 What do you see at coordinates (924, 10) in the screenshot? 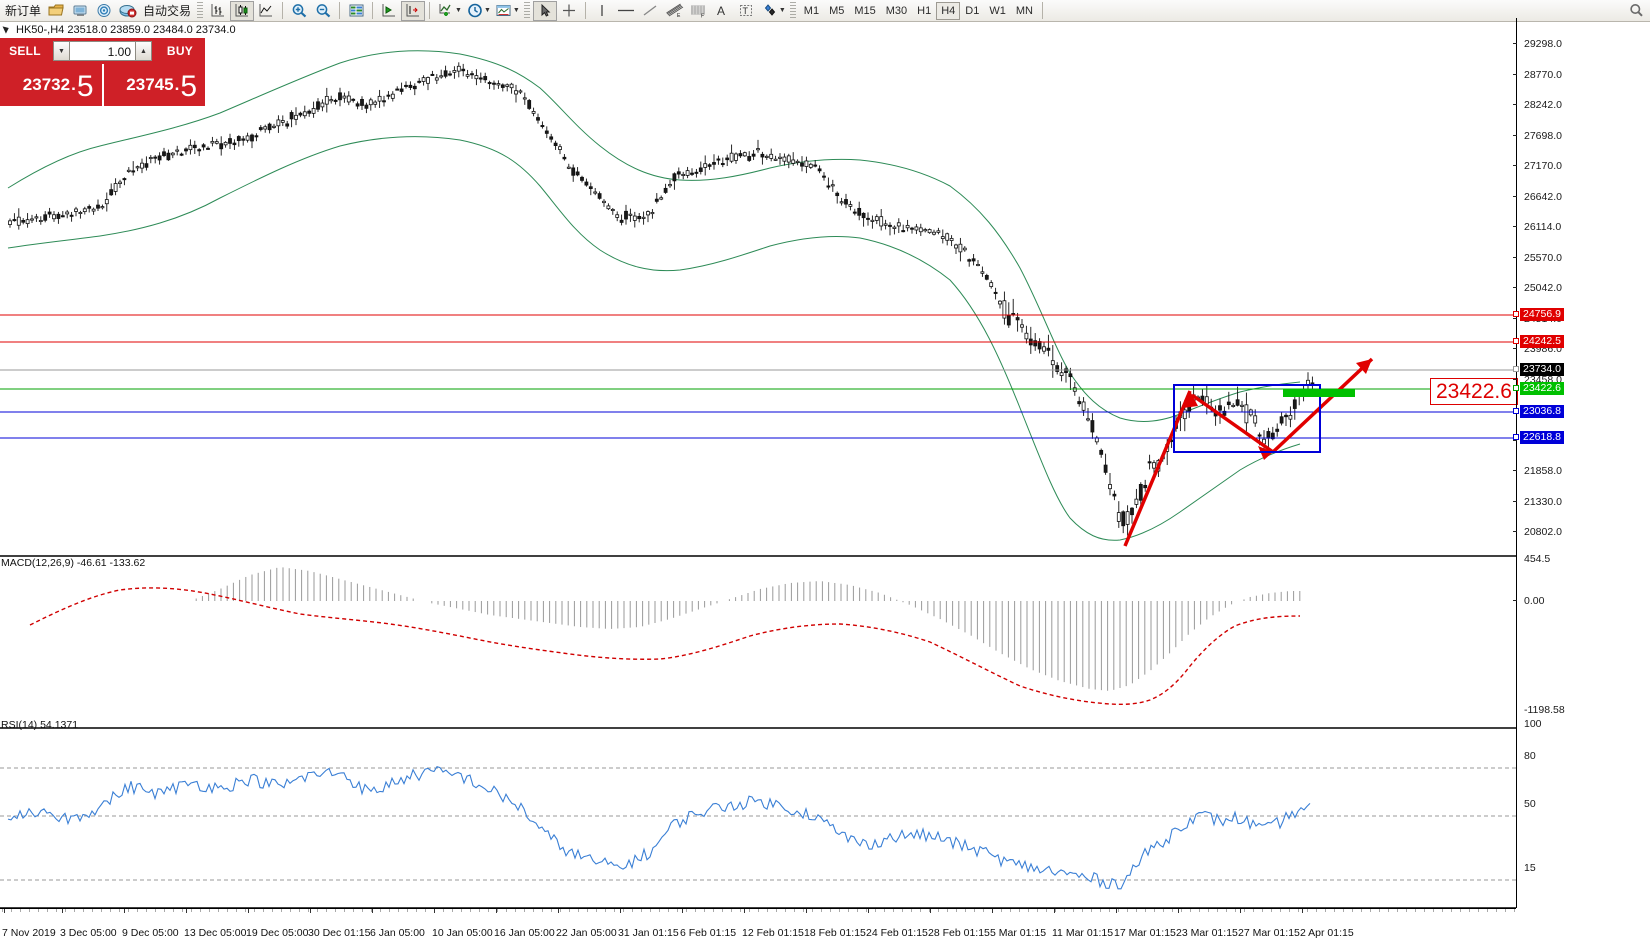
I see `timeframe-h1: H1` at bounding box center [924, 10].